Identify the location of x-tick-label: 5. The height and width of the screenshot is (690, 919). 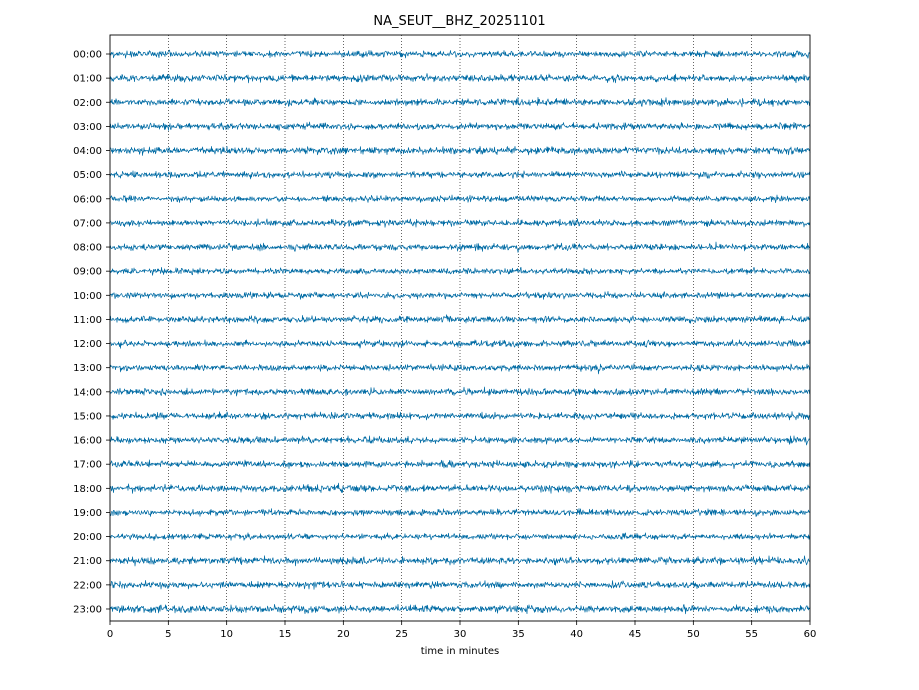
(168, 634).